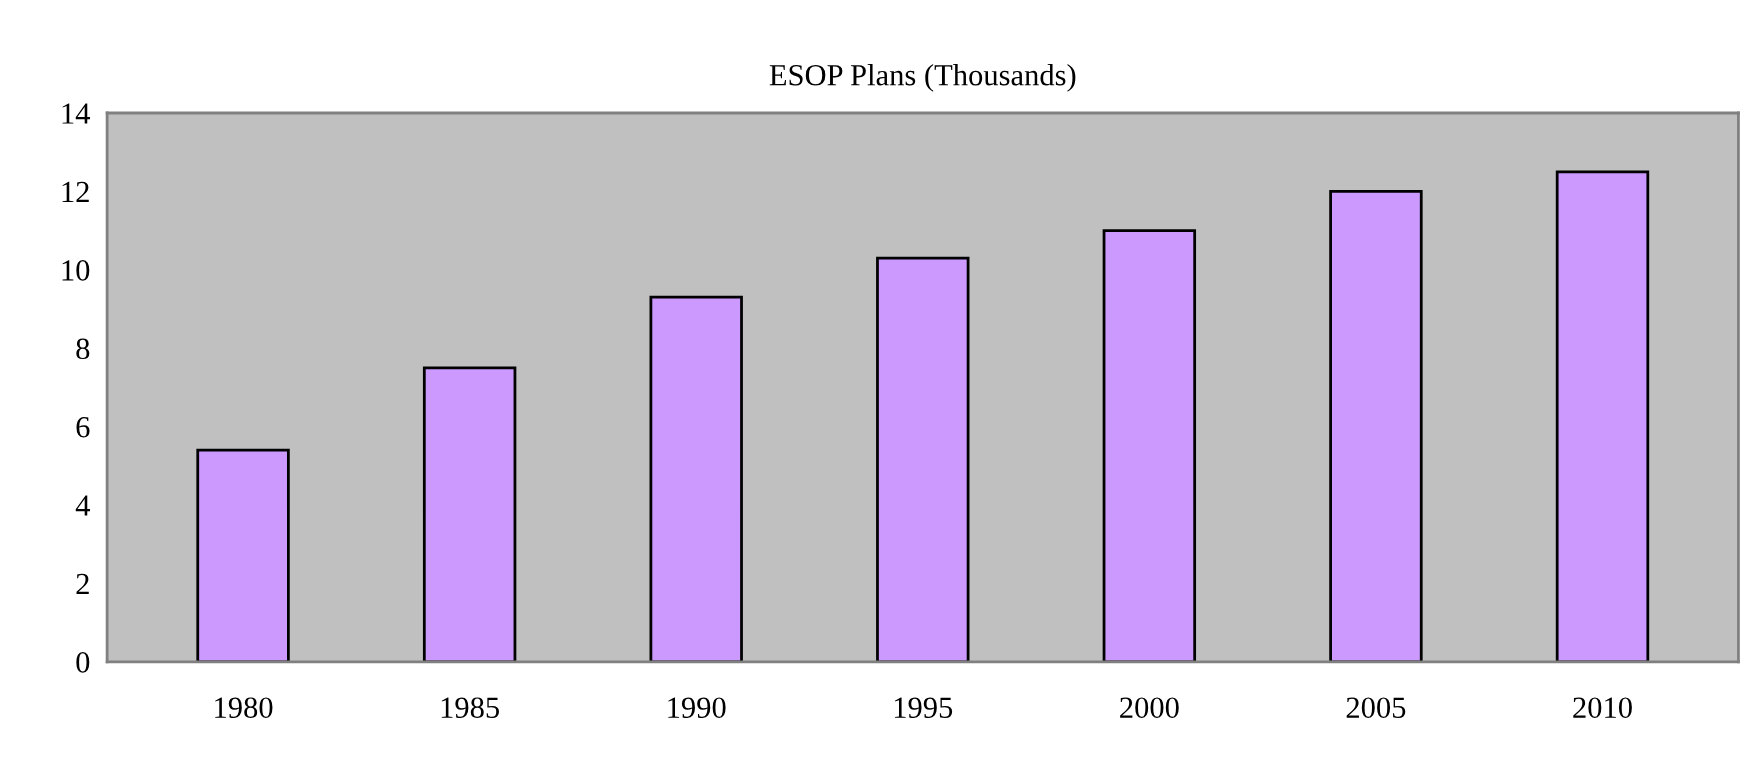  Describe the element at coordinates (923, 707) in the screenshot. I see `x-tick-label: 1995` at that location.